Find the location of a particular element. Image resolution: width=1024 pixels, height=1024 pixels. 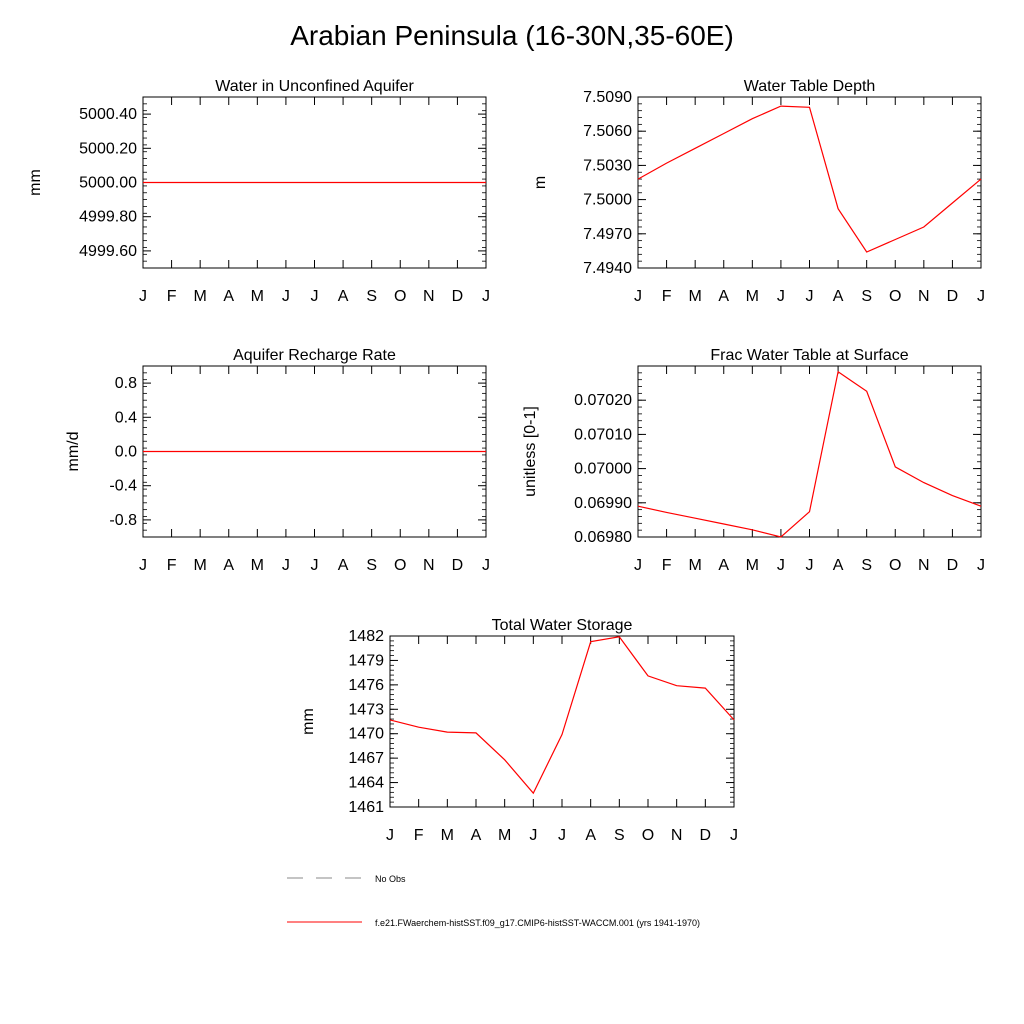

y-tick-label: 0.0 is located at coordinates (126, 452).